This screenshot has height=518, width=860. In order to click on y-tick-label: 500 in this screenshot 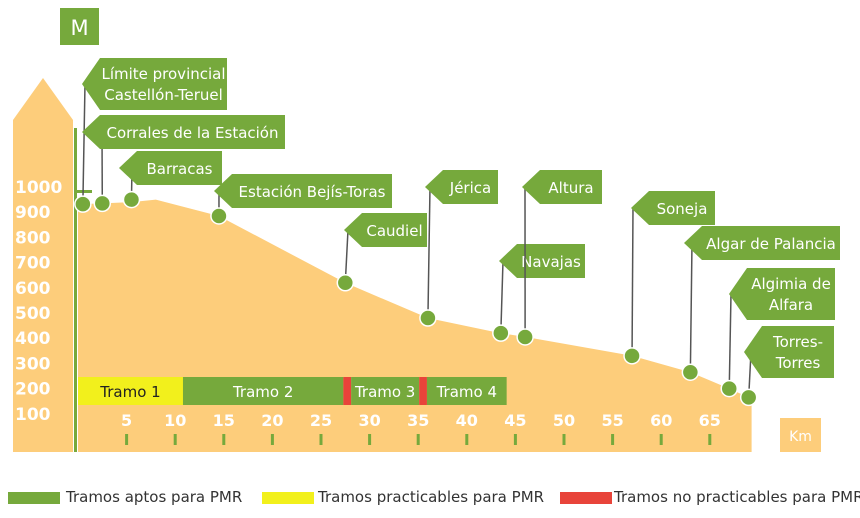, I will do `click(33, 314)`.